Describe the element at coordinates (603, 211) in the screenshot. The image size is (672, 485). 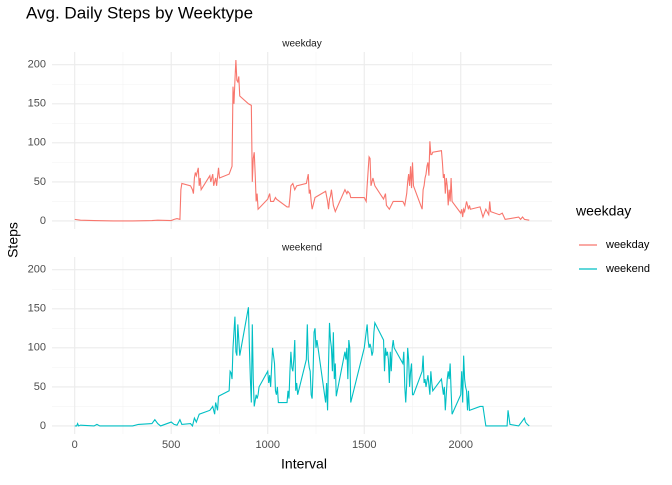
I see `legend-title: weekday` at that location.